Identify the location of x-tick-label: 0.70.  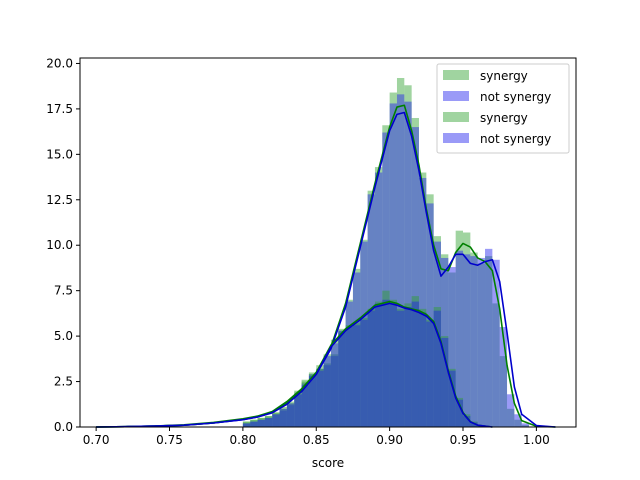
(96, 440).